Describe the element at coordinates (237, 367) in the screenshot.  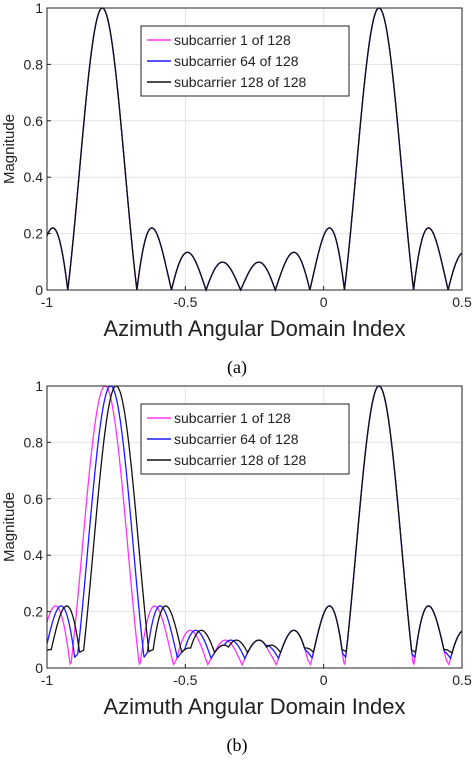
I see `caption-a: (a)` at that location.